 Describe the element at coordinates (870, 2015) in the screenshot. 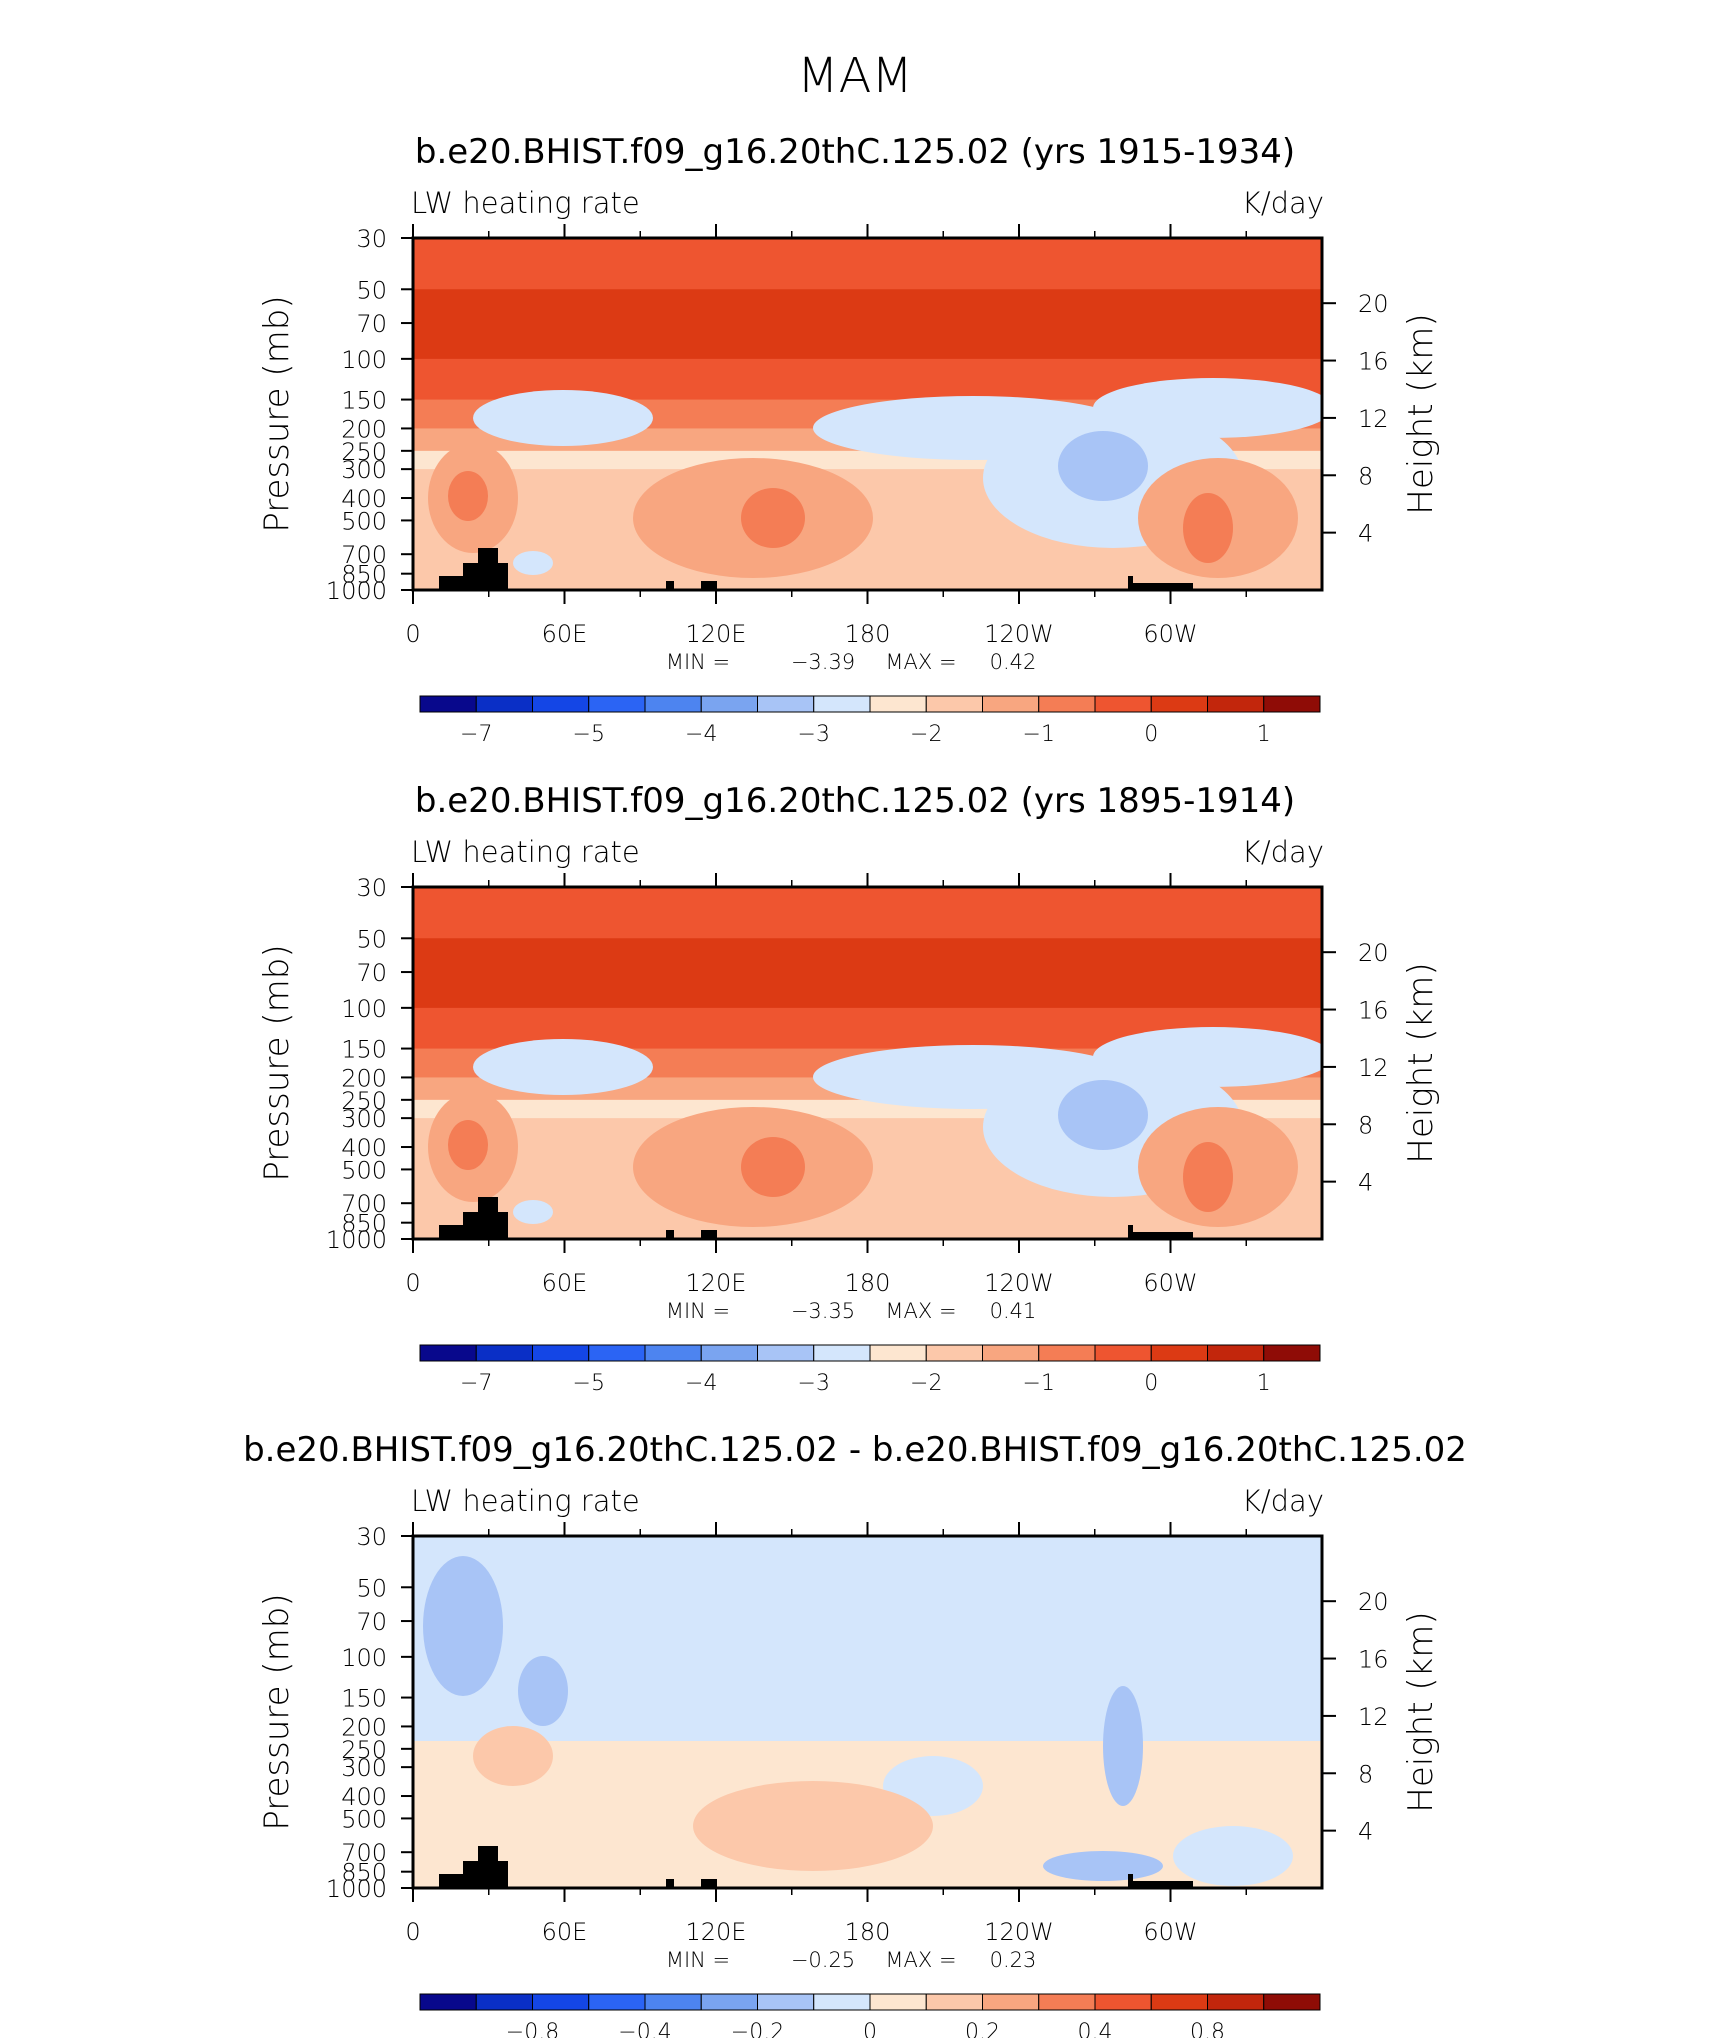

I see `colorbar: −0.8 −0.4 −0.2 0 0.2 0.4 0.8` at that location.